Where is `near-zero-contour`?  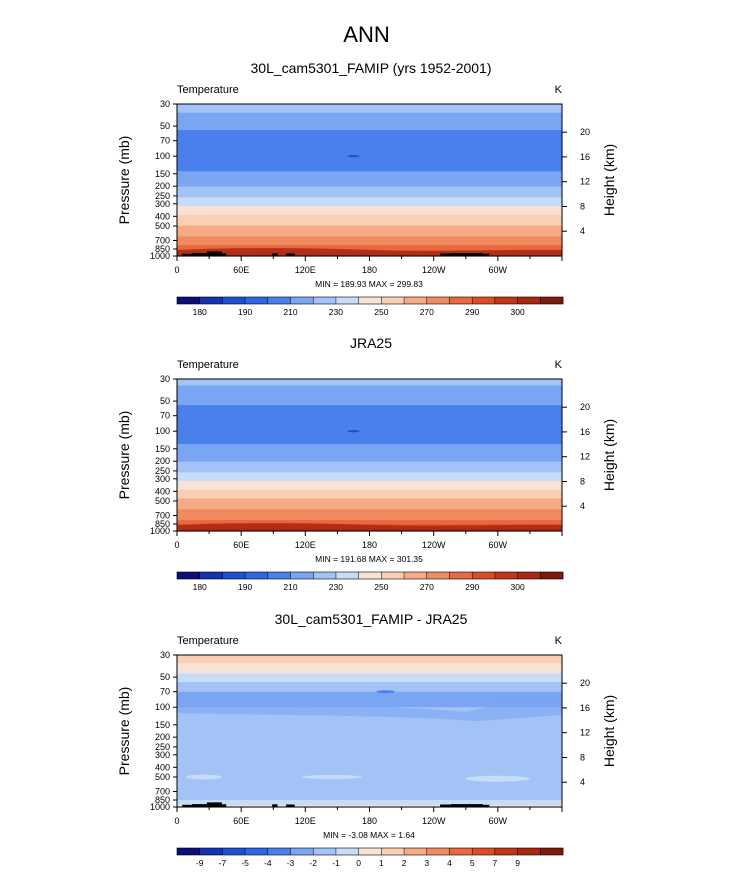 near-zero-contour is located at coordinates (203, 777).